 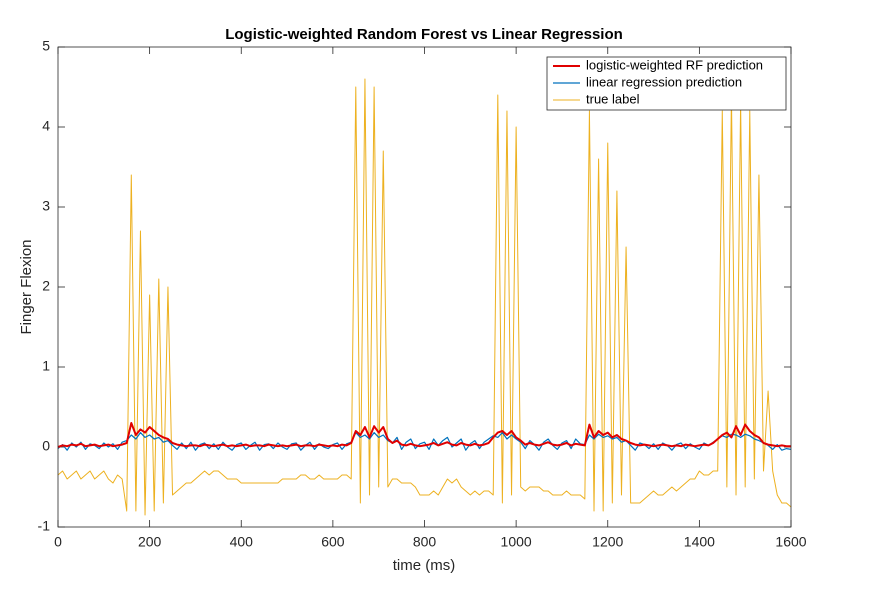 What do you see at coordinates (46, 366) in the screenshot?
I see `y-tick-label: 1` at bounding box center [46, 366].